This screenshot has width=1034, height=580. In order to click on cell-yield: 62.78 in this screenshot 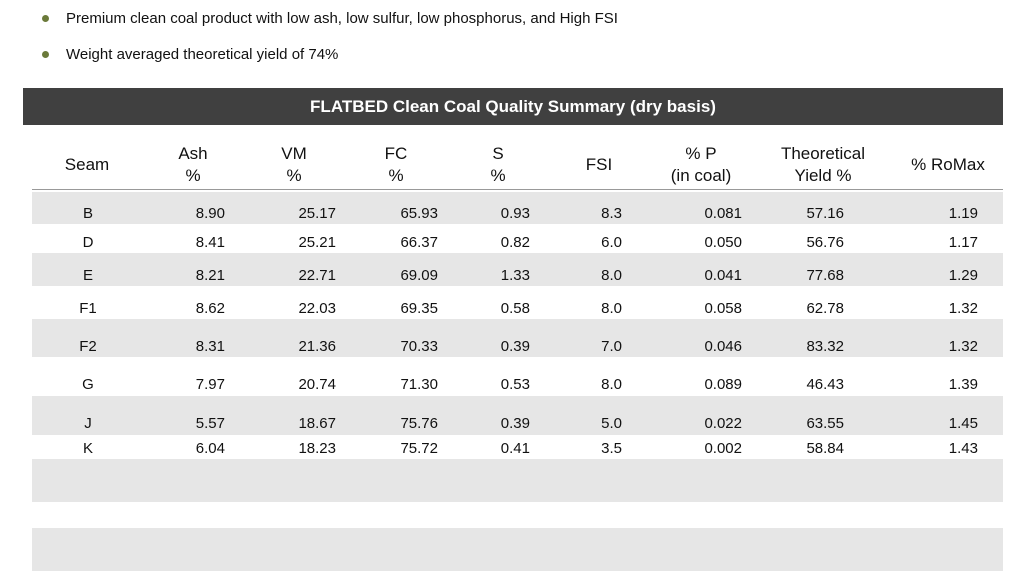, I will do `click(825, 308)`.